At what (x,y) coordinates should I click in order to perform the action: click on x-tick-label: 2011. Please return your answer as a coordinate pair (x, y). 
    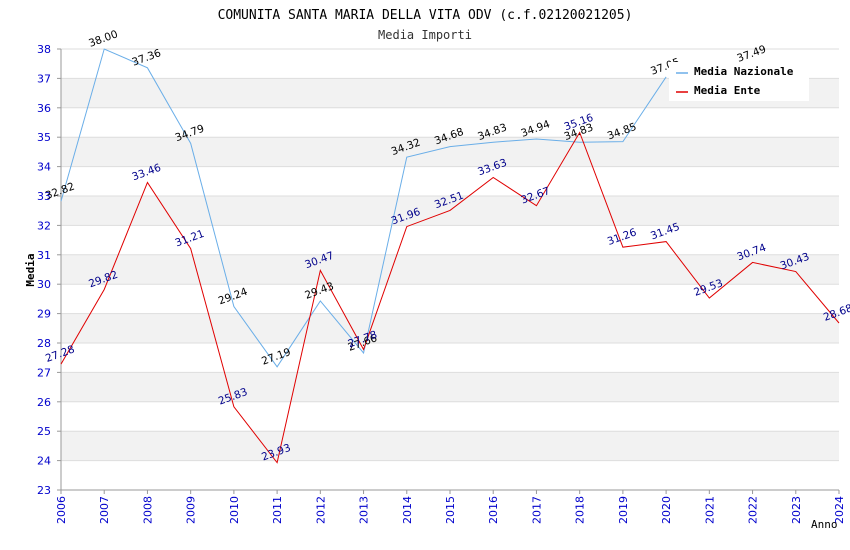
    Looking at the image, I should click on (277, 510).